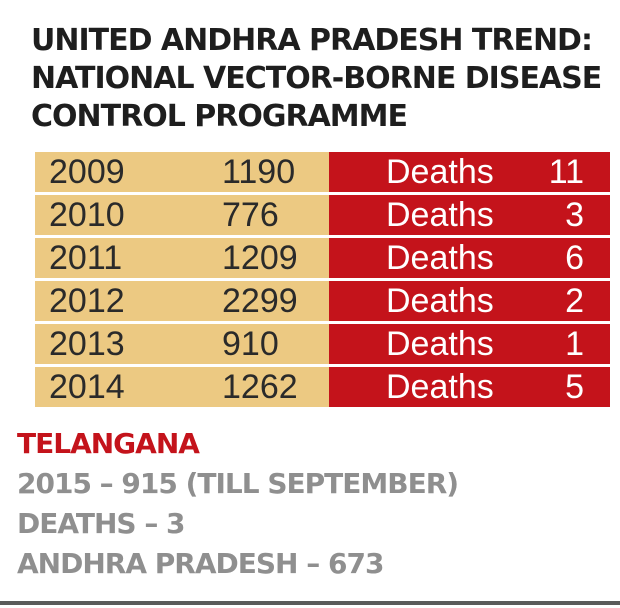 The image size is (620, 608). Describe the element at coordinates (574, 344) in the screenshot. I see `deaths-value: 1` at that location.